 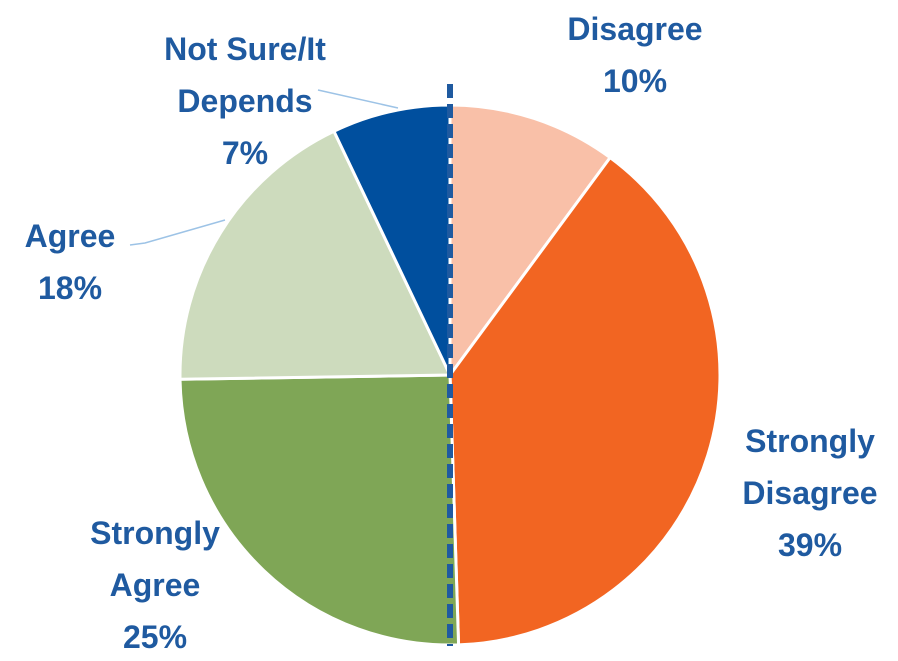 I want to click on slice-label: Disagree 10%, so click(x=635, y=55).